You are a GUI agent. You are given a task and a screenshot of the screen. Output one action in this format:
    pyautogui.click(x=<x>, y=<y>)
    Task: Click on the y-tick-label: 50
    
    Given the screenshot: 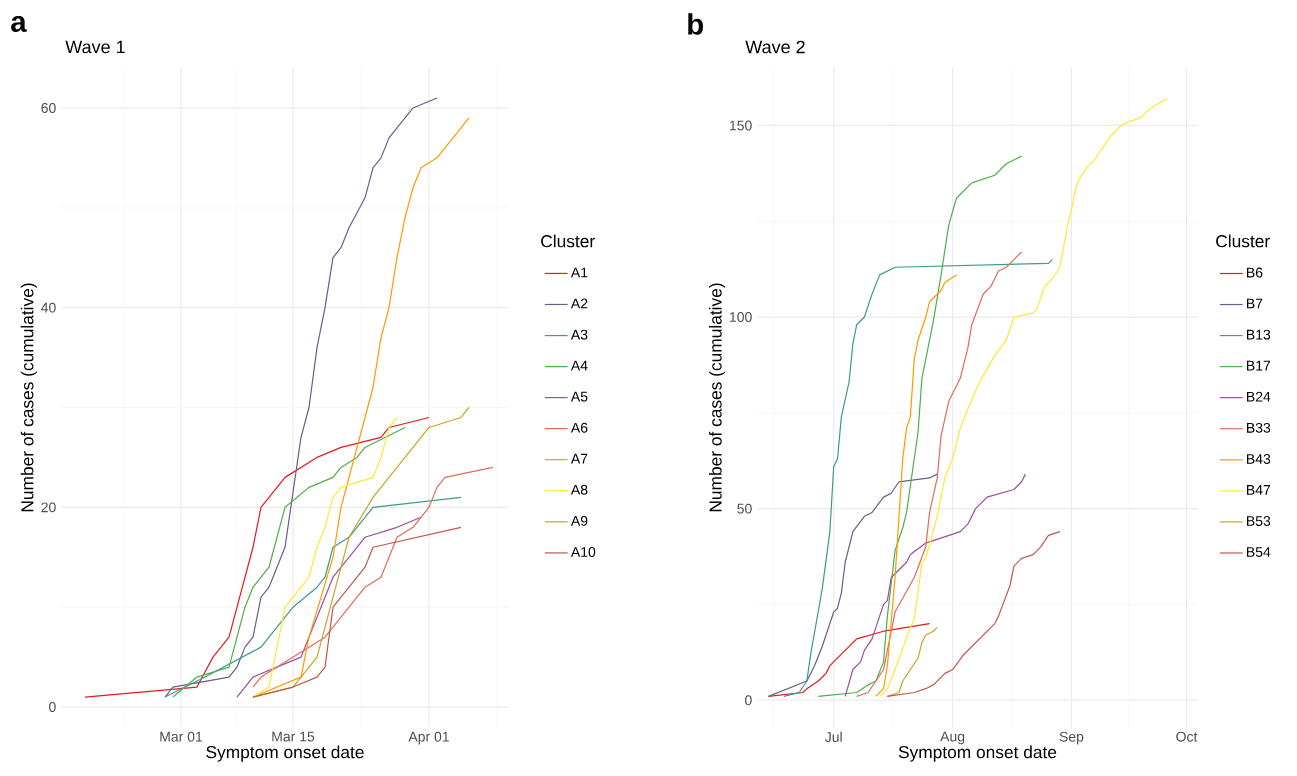 What is the action you would take?
    pyautogui.click(x=744, y=508)
    